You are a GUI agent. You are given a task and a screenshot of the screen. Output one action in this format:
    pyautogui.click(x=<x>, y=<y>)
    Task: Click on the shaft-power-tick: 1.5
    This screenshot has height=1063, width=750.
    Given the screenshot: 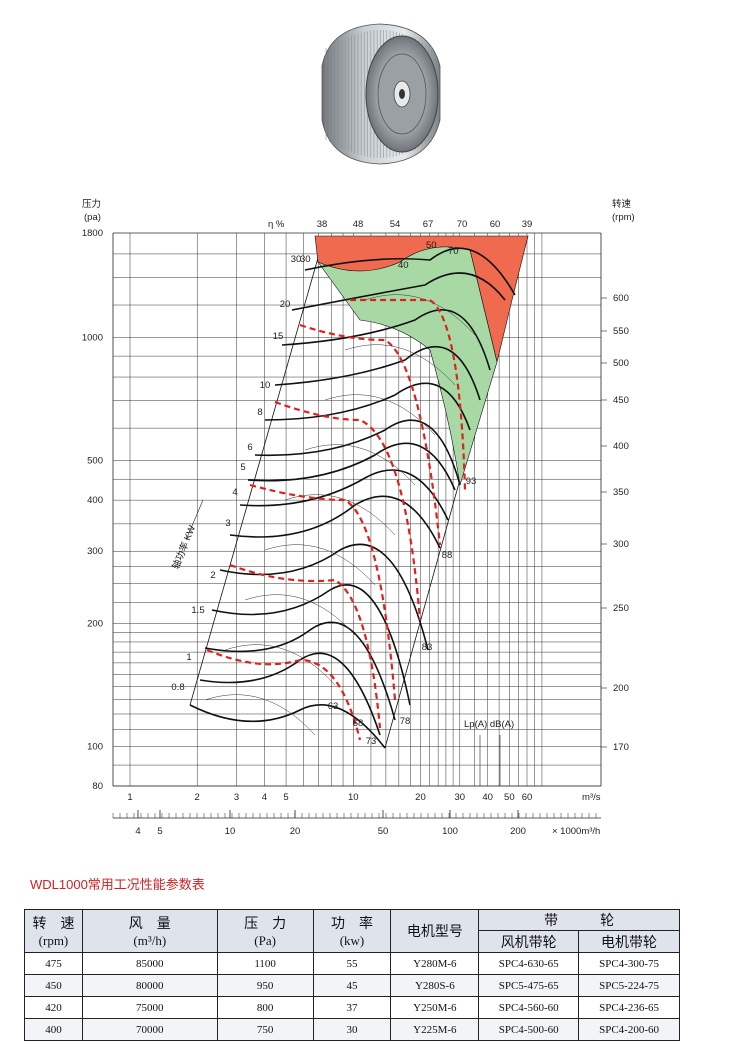 What is the action you would take?
    pyautogui.click(x=197, y=610)
    